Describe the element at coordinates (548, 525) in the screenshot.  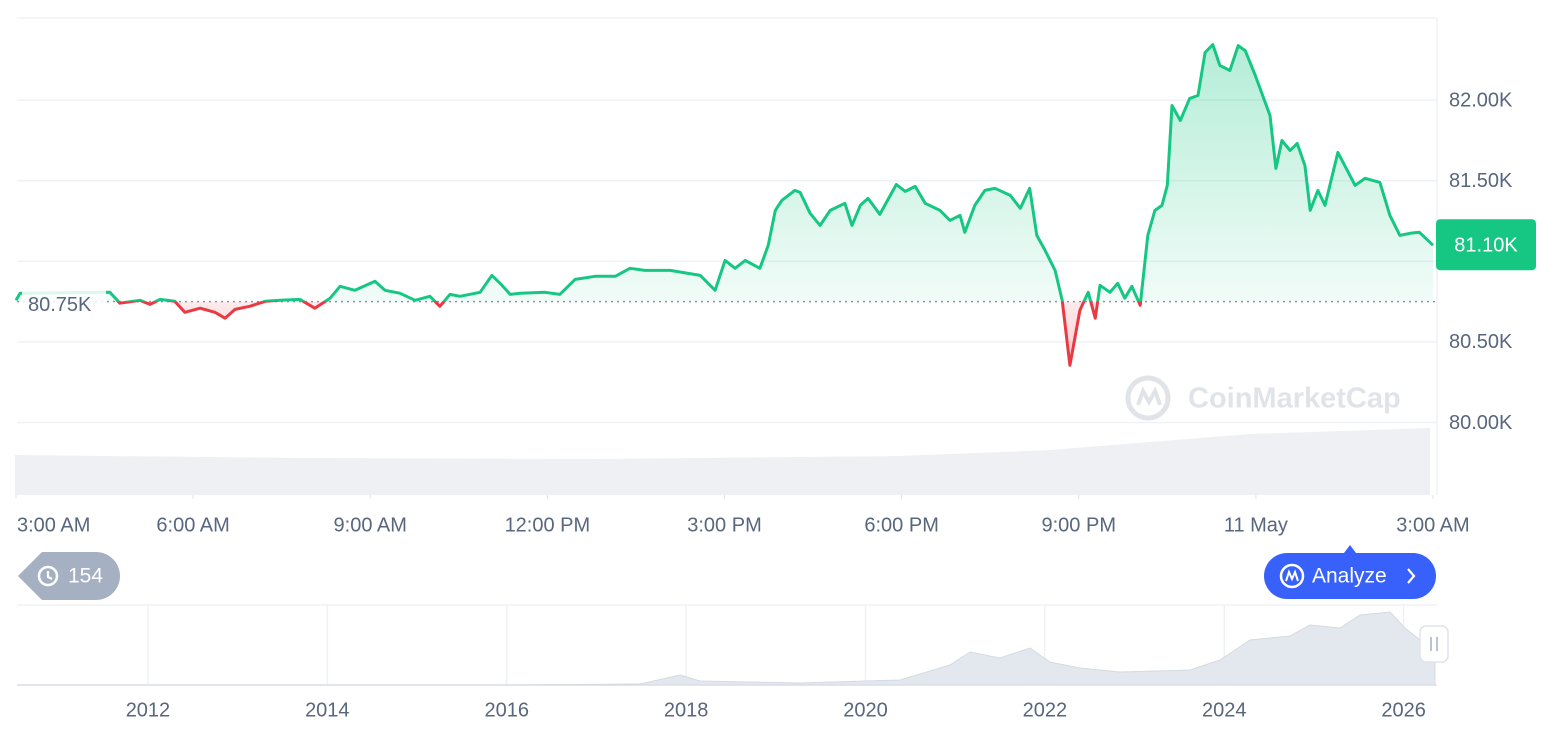
I see `x-tick-label: 12:00 PM` at that location.